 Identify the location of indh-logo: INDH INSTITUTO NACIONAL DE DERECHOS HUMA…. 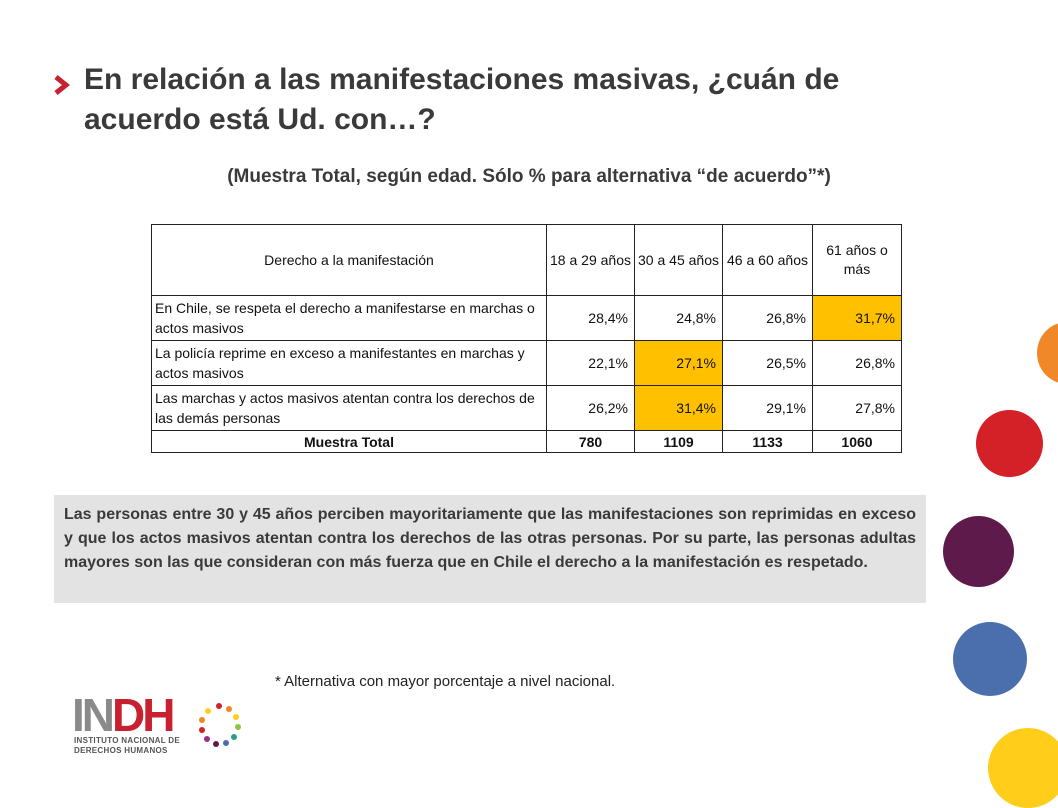
(157, 727).